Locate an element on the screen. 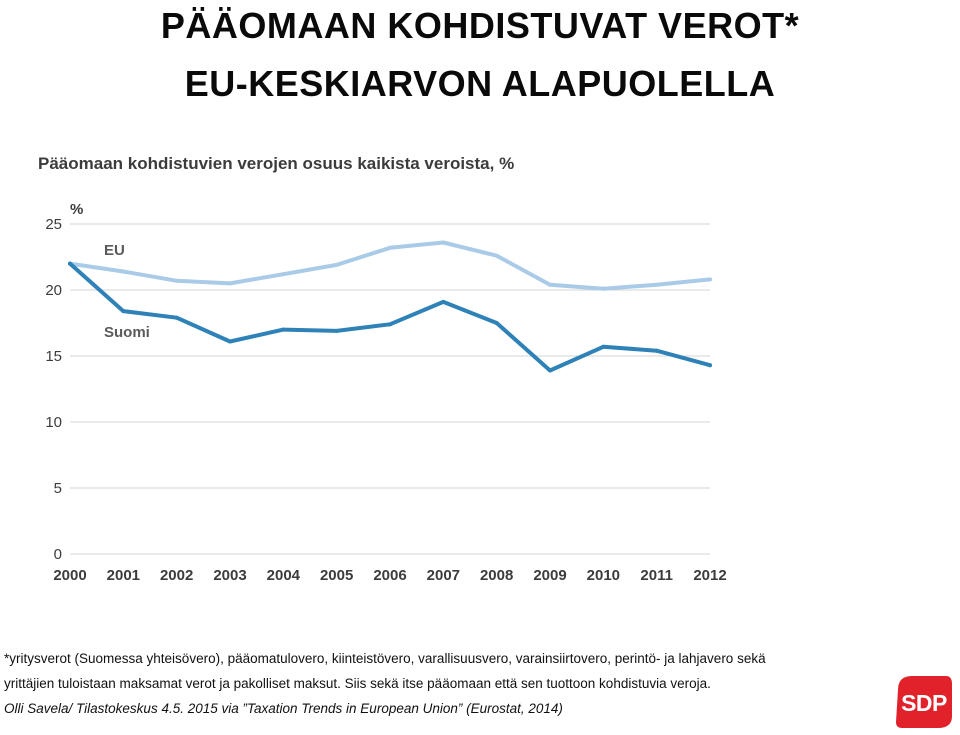  x-tick-label: 2001 is located at coordinates (123, 575).